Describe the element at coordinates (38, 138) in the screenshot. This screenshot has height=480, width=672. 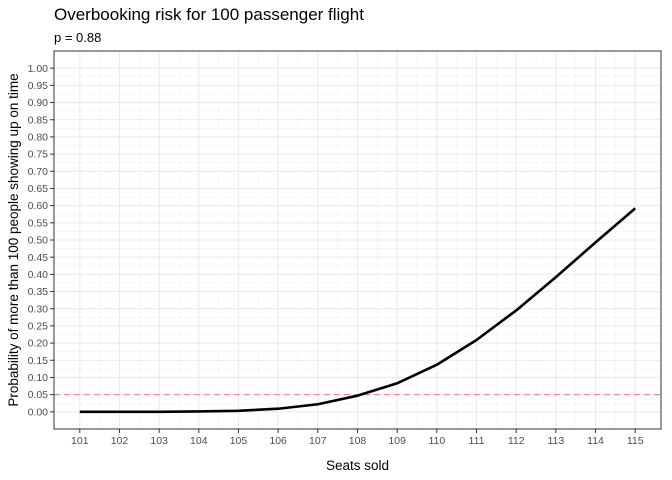
I see `y-tick-label: 0.80` at that location.